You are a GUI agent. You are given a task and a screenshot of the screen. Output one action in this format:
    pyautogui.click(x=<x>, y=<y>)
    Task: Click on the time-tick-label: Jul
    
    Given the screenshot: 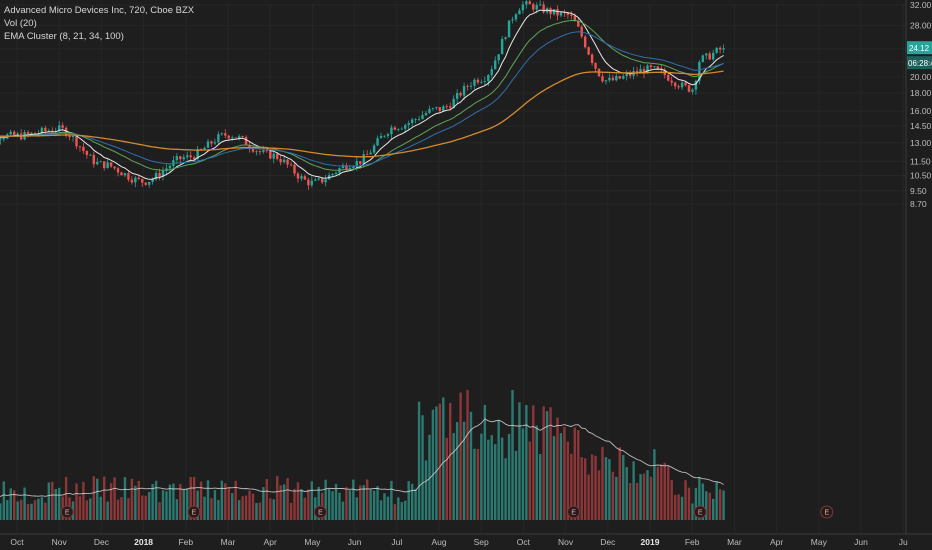 What is the action you would take?
    pyautogui.click(x=396, y=542)
    